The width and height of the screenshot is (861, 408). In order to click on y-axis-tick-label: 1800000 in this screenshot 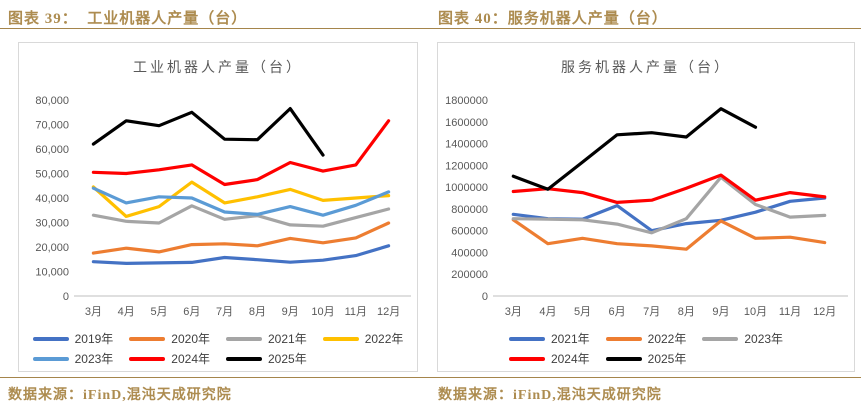, I will do `click(466, 101)`.